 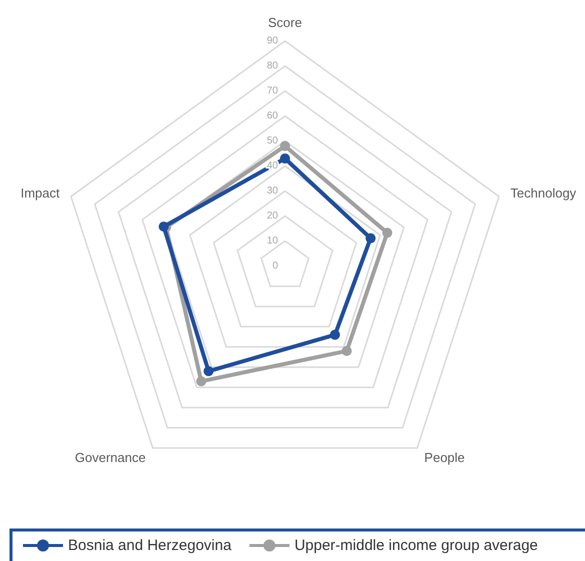 What do you see at coordinates (40, 192) in the screenshot?
I see `spoke-label: Impact` at bounding box center [40, 192].